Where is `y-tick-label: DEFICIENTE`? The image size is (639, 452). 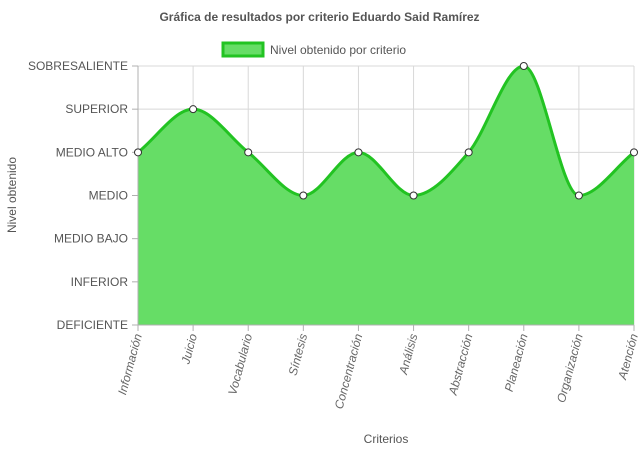 y-tick-label: DEFICIENTE is located at coordinates (92, 325).